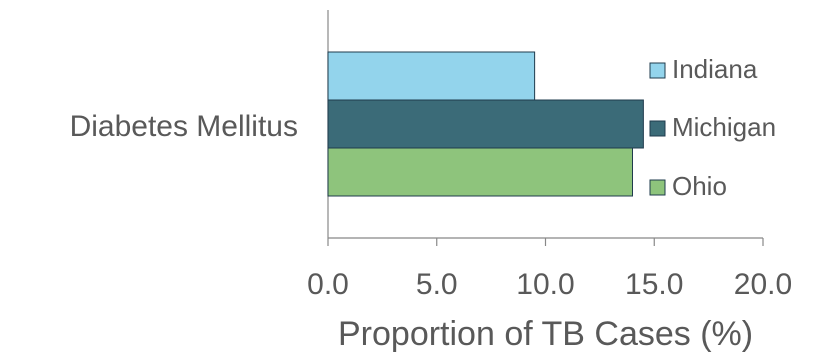 The height and width of the screenshot is (354, 821). I want to click on legend-swatch-indiana, so click(657, 70).